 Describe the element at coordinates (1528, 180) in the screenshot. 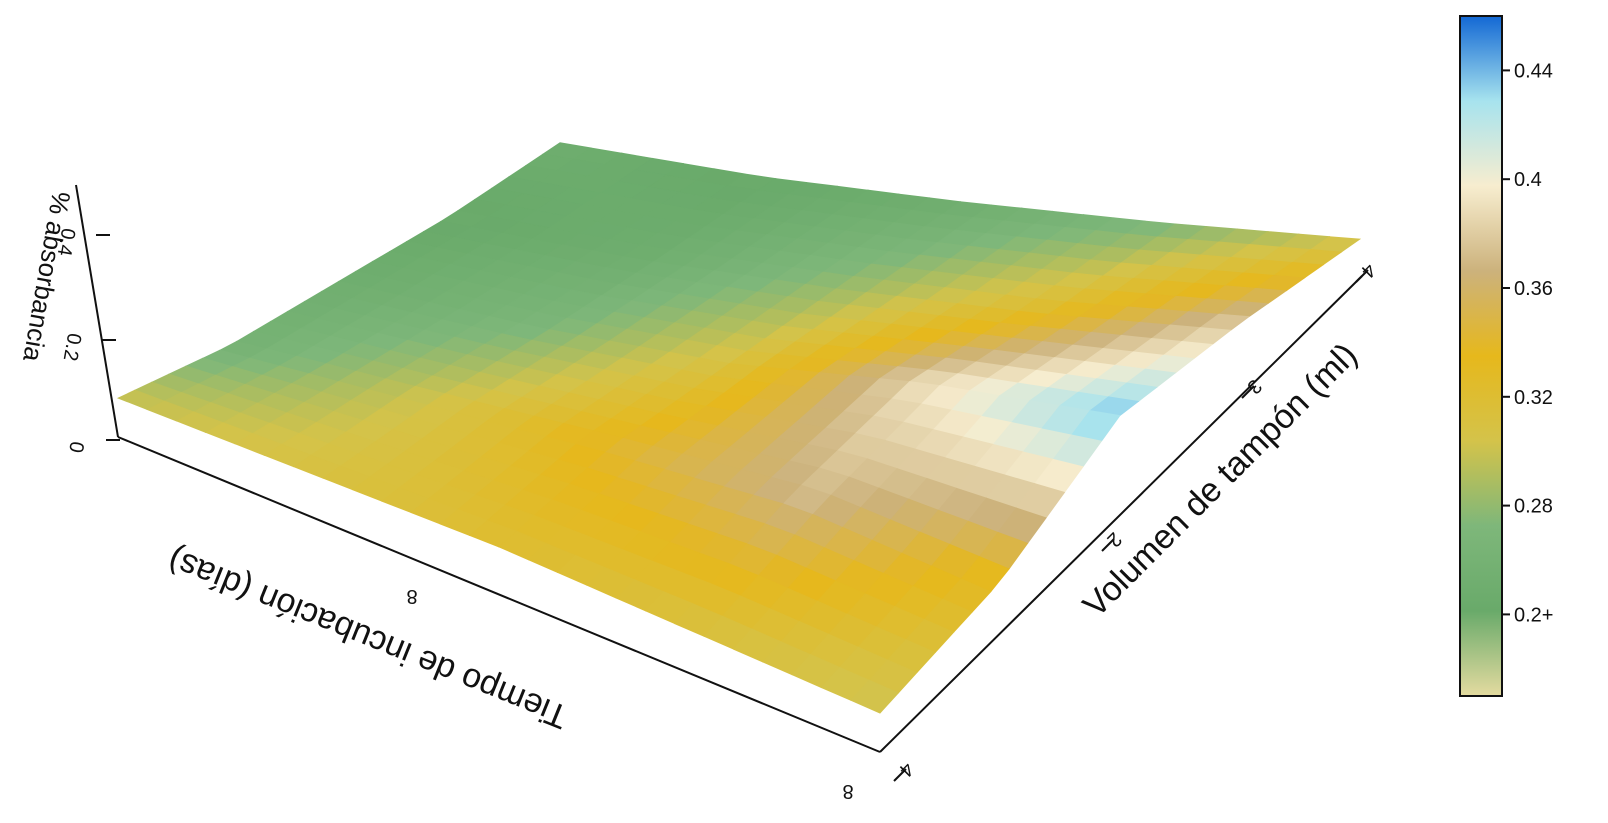

I see `colorbar-tick-label: 0.4` at that location.